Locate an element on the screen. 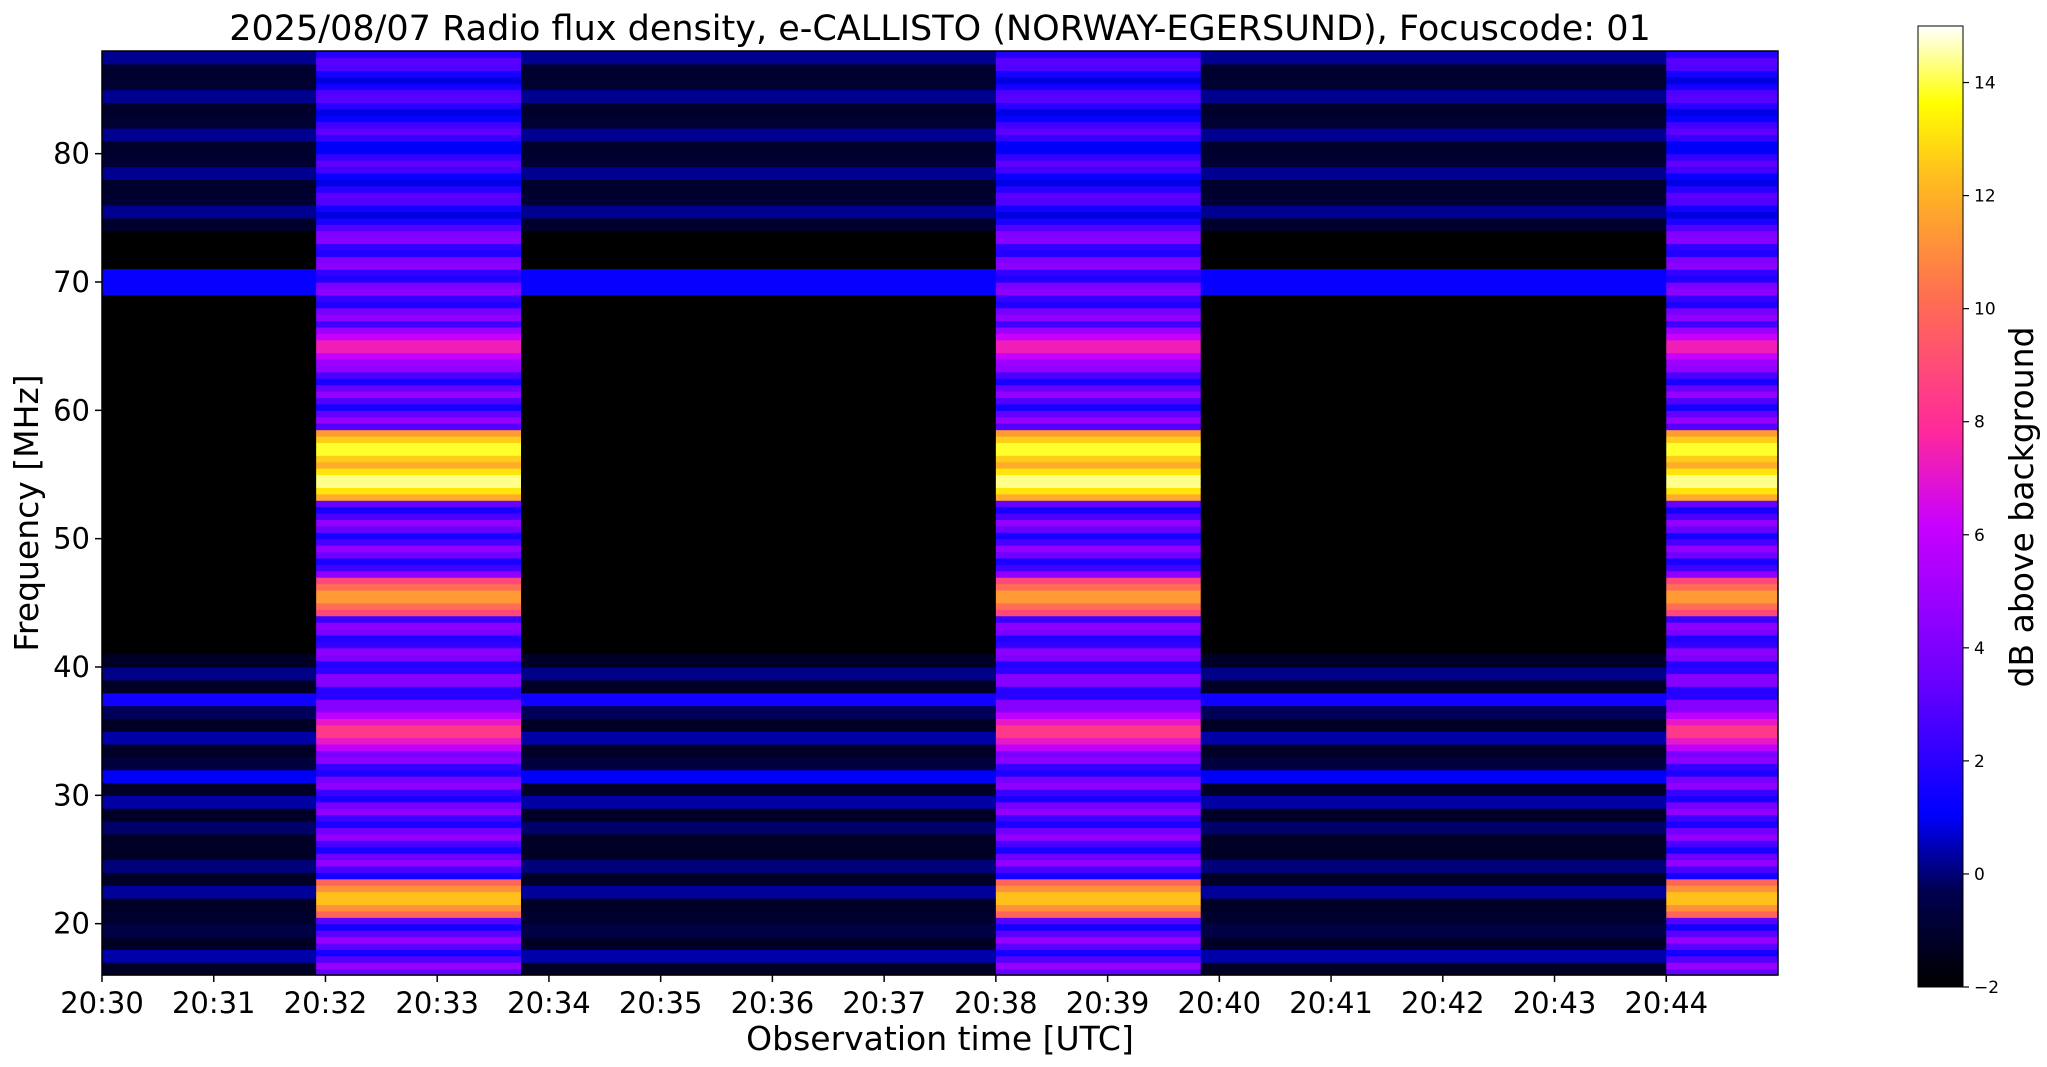  x-tick-label: 20:38 is located at coordinates (996, 1003).